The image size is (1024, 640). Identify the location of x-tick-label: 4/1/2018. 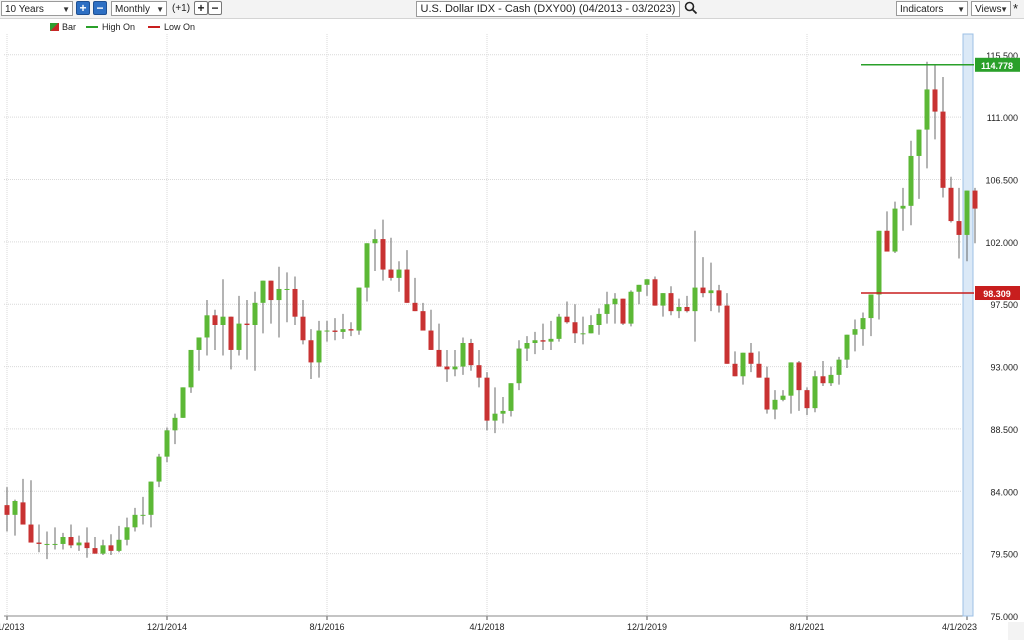
(486, 627).